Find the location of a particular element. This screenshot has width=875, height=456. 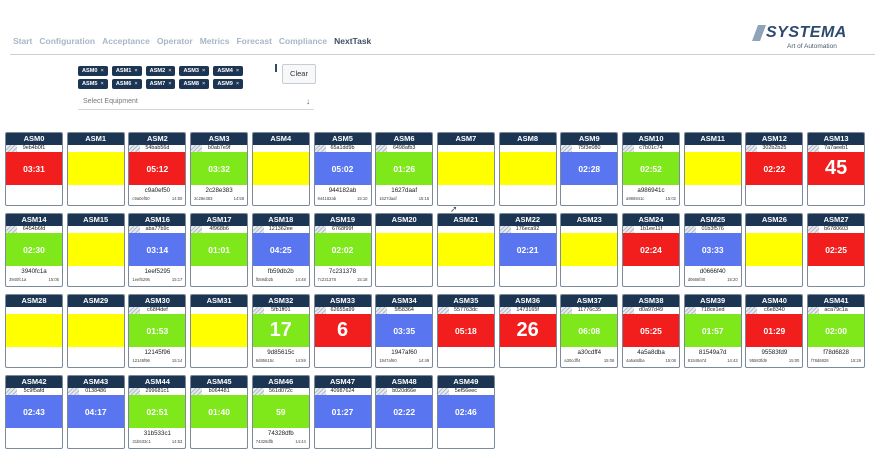

equipment-tile: ASM22 176eca92 02:21 is located at coordinates (527, 250).